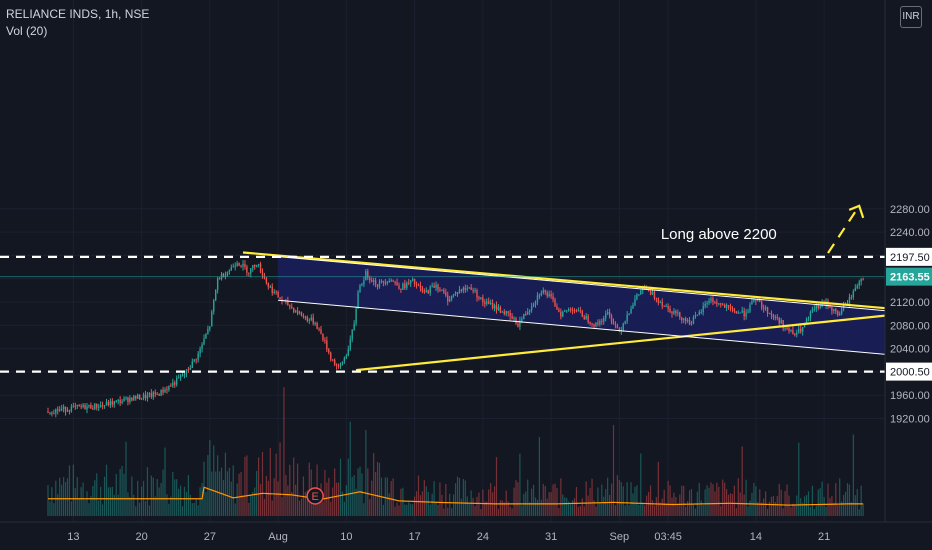 The height and width of the screenshot is (550, 932). I want to click on channel-bottom, so click(605, 329).